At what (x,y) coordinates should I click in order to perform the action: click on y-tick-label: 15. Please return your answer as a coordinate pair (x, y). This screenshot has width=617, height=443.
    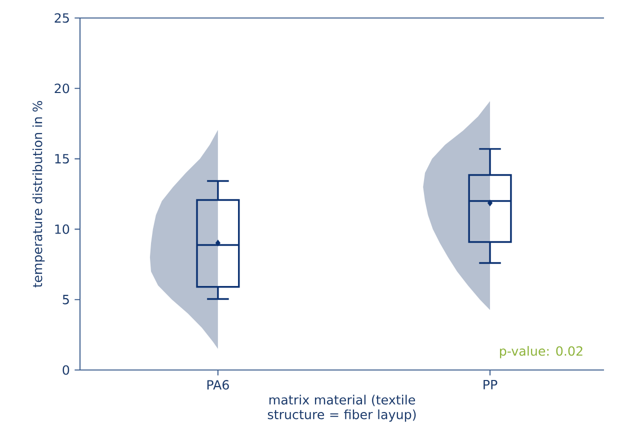
    Looking at the image, I should click on (62, 159).